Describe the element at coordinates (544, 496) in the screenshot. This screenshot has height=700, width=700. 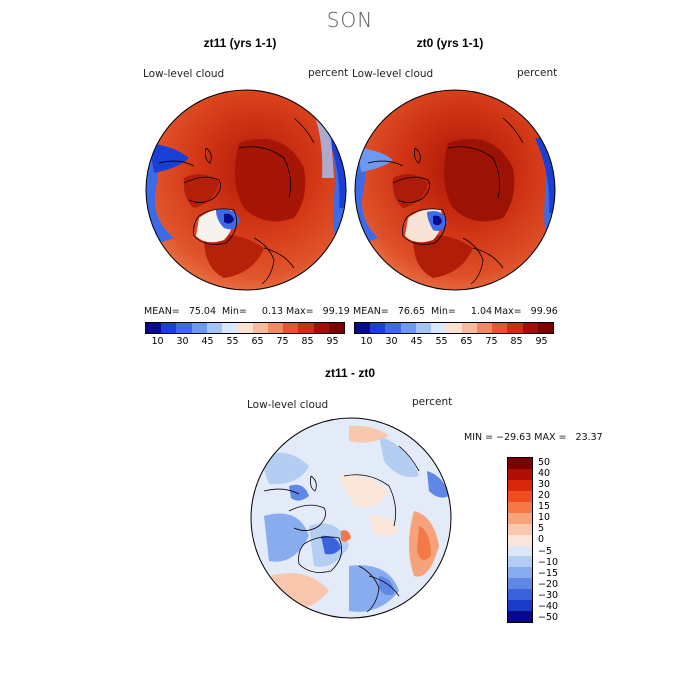
I see `colorbar-tick-label: 20` at that location.